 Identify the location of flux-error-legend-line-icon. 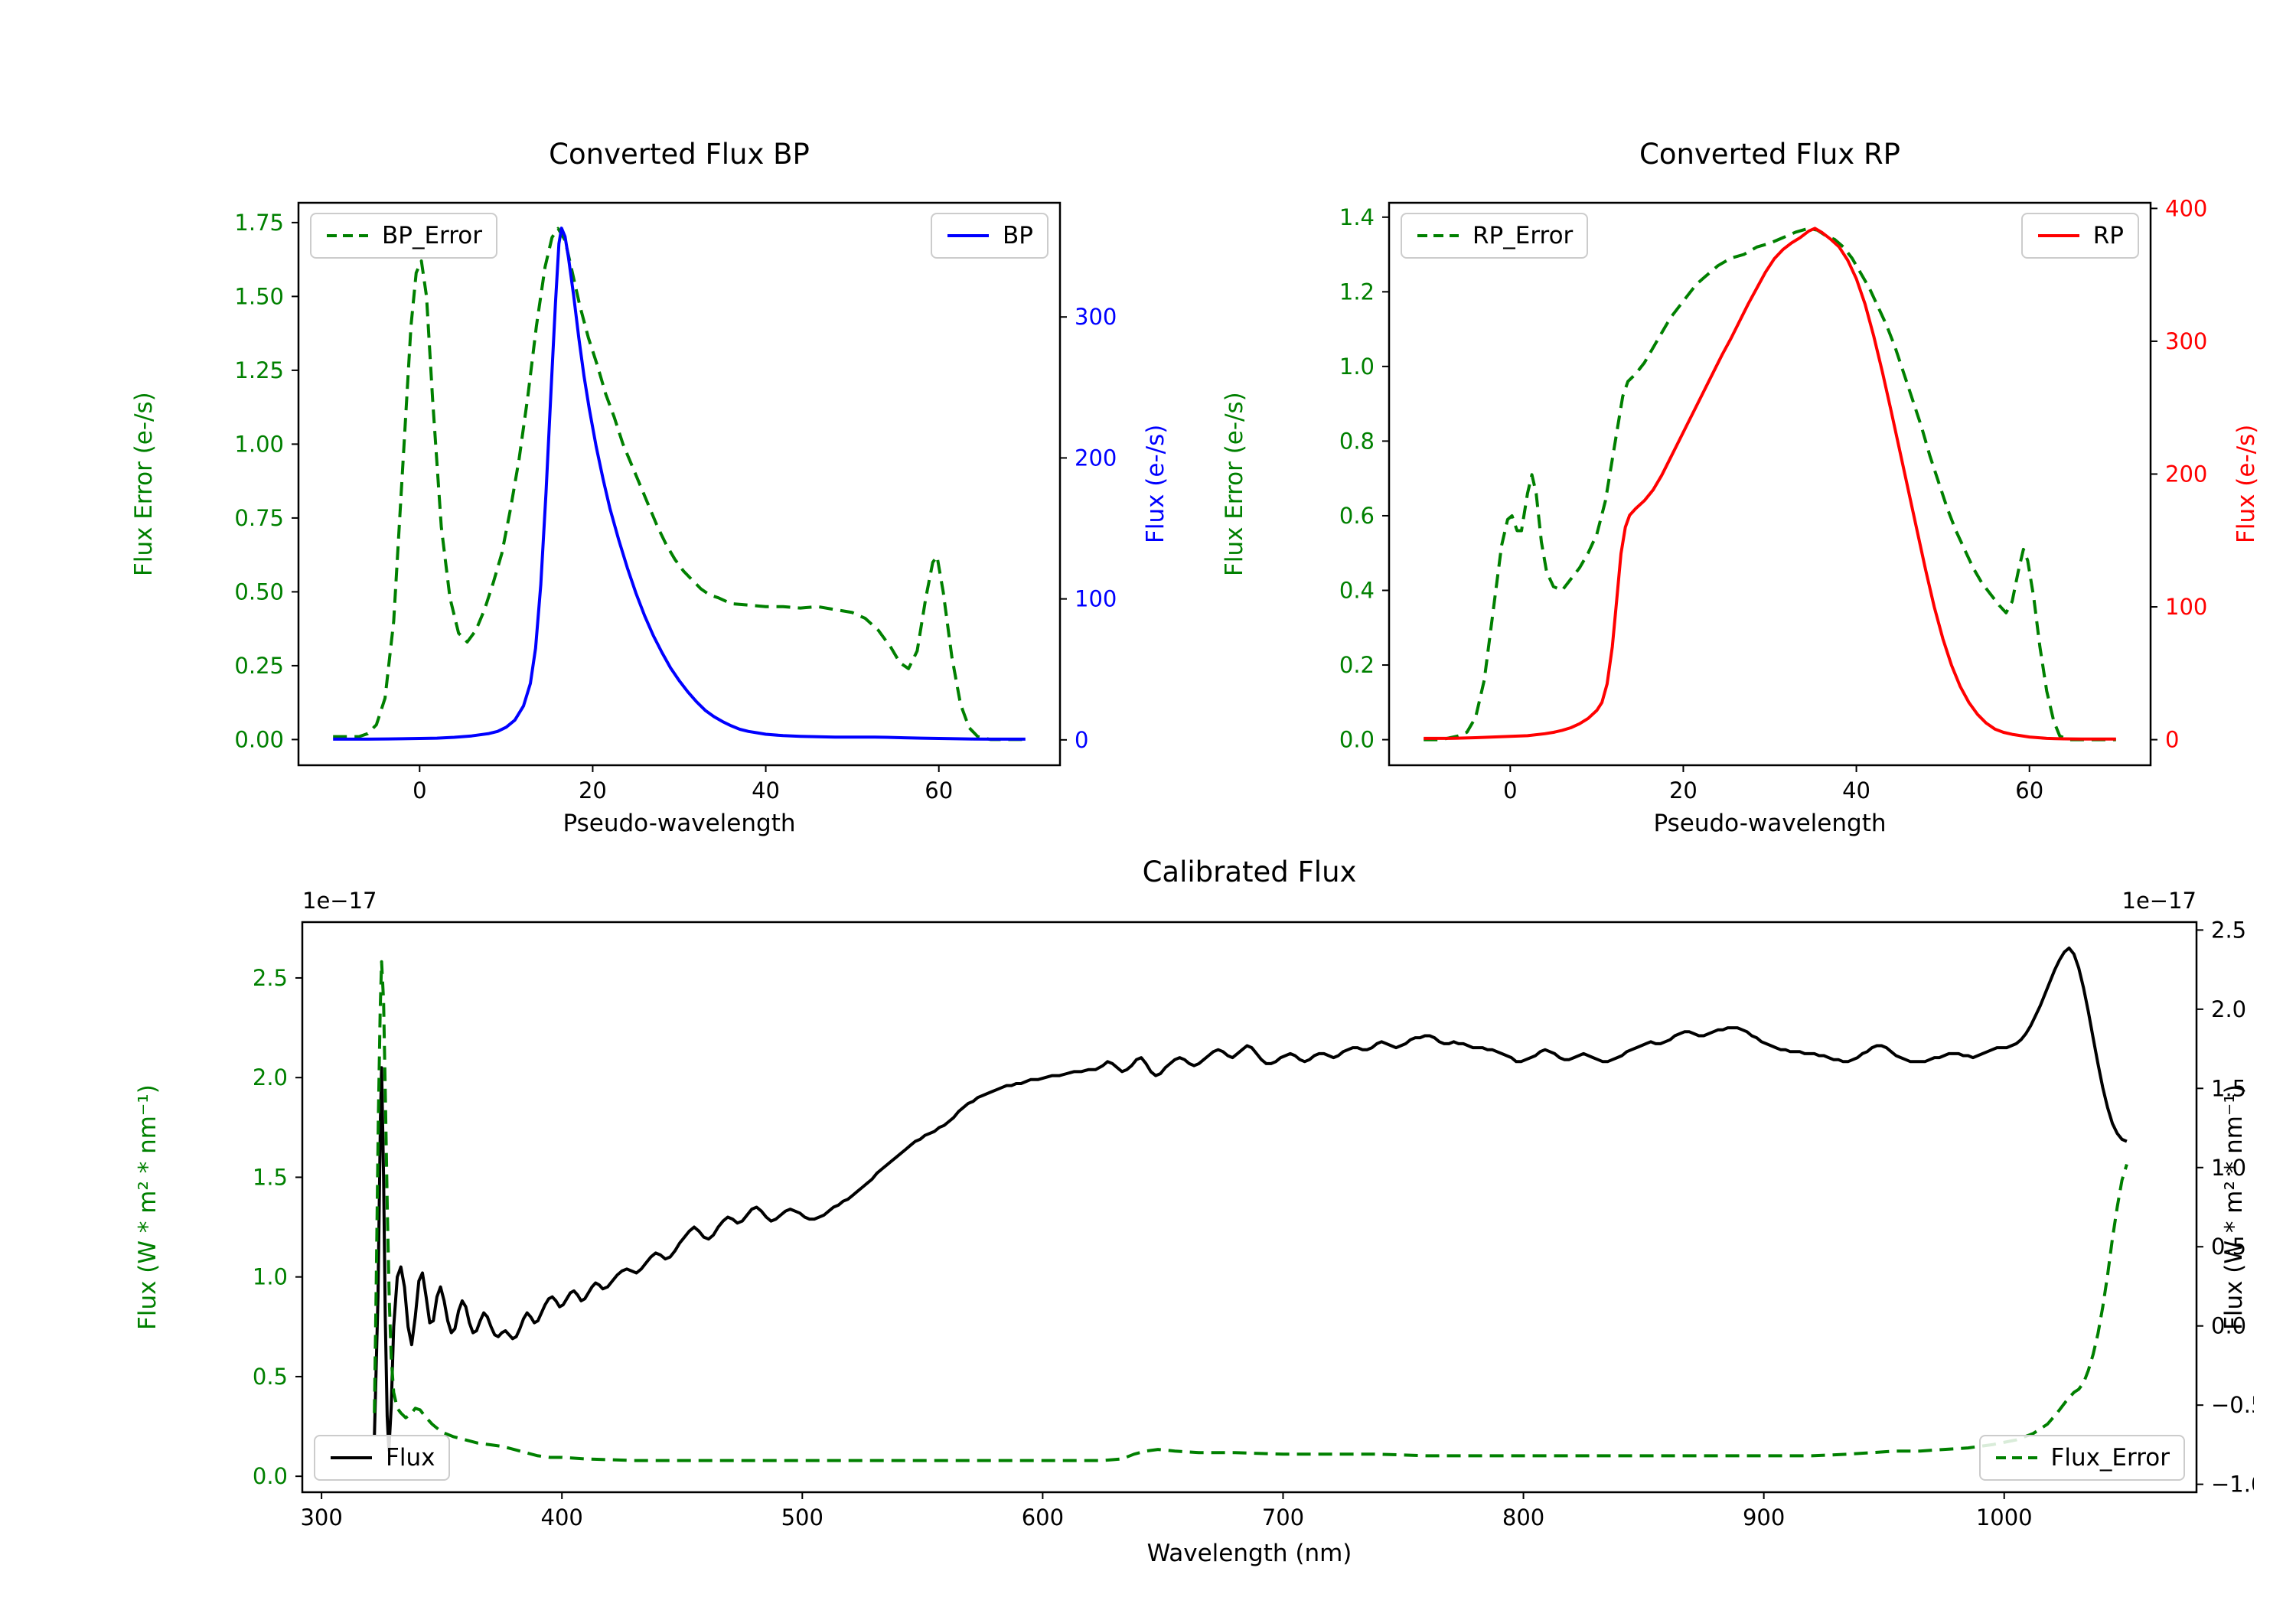
(2016, 1457).